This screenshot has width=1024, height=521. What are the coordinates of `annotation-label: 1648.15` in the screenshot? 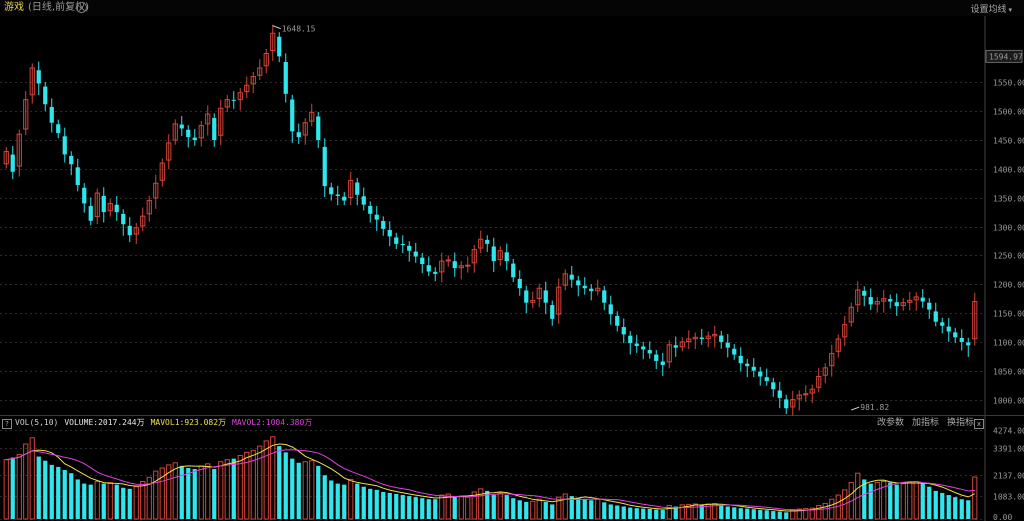 It's located at (299, 29).